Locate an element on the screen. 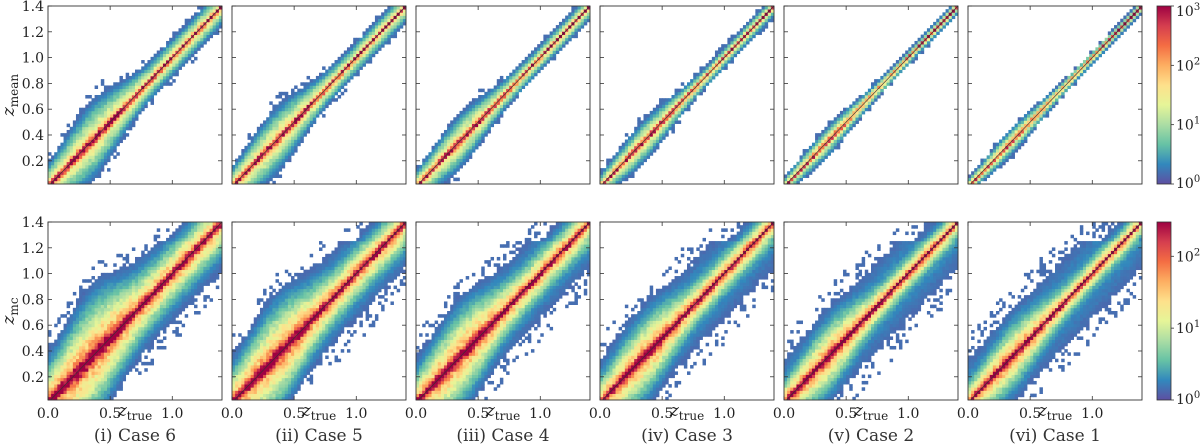 The image size is (1200, 446). y-axis-label-mc: zmc is located at coordinates (10, 311).